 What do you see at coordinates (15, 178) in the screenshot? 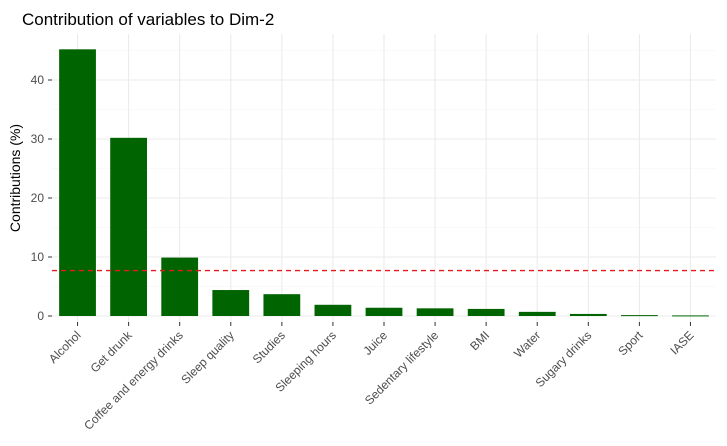
I see `y-axis-label: Contributions (%)` at bounding box center [15, 178].